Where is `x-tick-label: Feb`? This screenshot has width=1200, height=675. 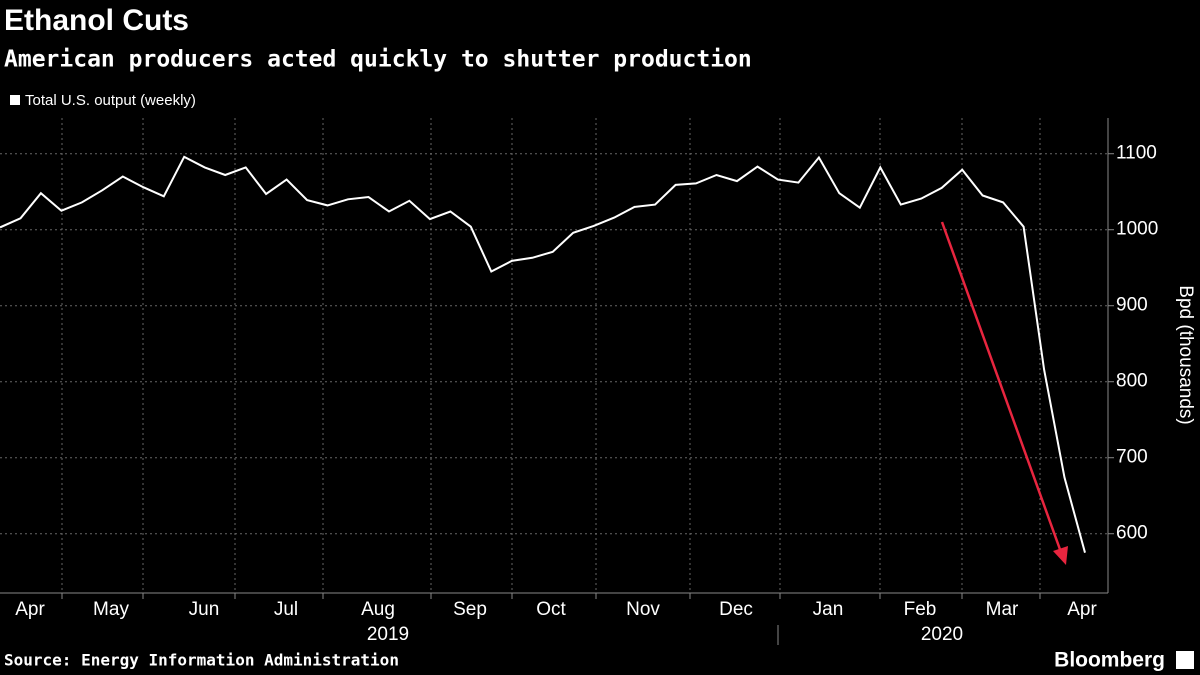 x-tick-label: Feb is located at coordinates (920, 609).